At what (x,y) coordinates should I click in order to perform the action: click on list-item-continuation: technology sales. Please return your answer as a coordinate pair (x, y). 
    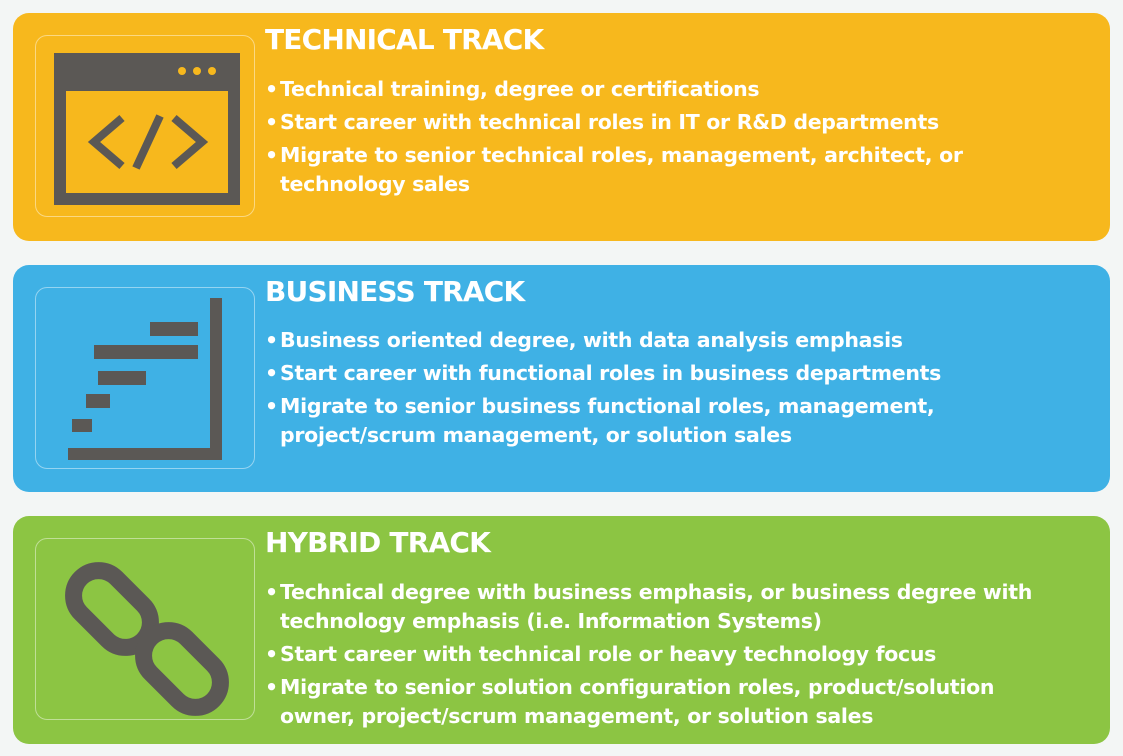
    Looking at the image, I should click on (614, 184).